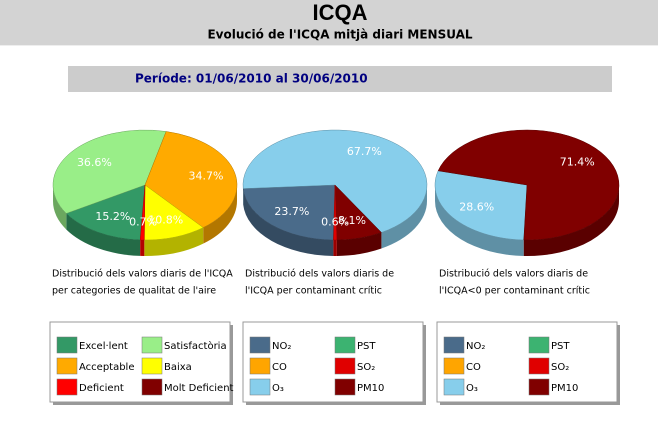 The width and height of the screenshot is (658, 428). I want to click on value-label: 34.7%, so click(205, 176).